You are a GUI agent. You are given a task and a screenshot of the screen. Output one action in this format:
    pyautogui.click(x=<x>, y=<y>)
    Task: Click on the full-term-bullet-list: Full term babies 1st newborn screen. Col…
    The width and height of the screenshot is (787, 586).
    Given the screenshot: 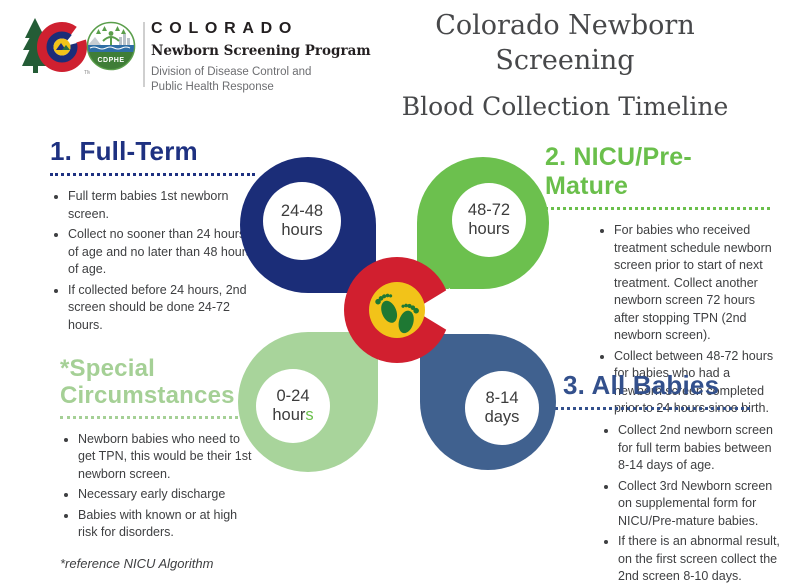 What is the action you would take?
    pyautogui.click(x=154, y=261)
    